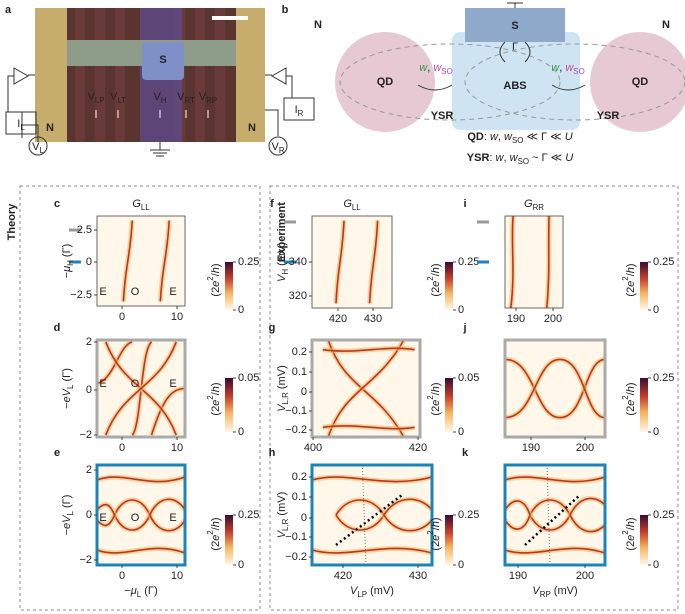 The image size is (685, 614). What do you see at coordinates (282, 150) in the screenshot?
I see `text-span: R` at bounding box center [282, 150].